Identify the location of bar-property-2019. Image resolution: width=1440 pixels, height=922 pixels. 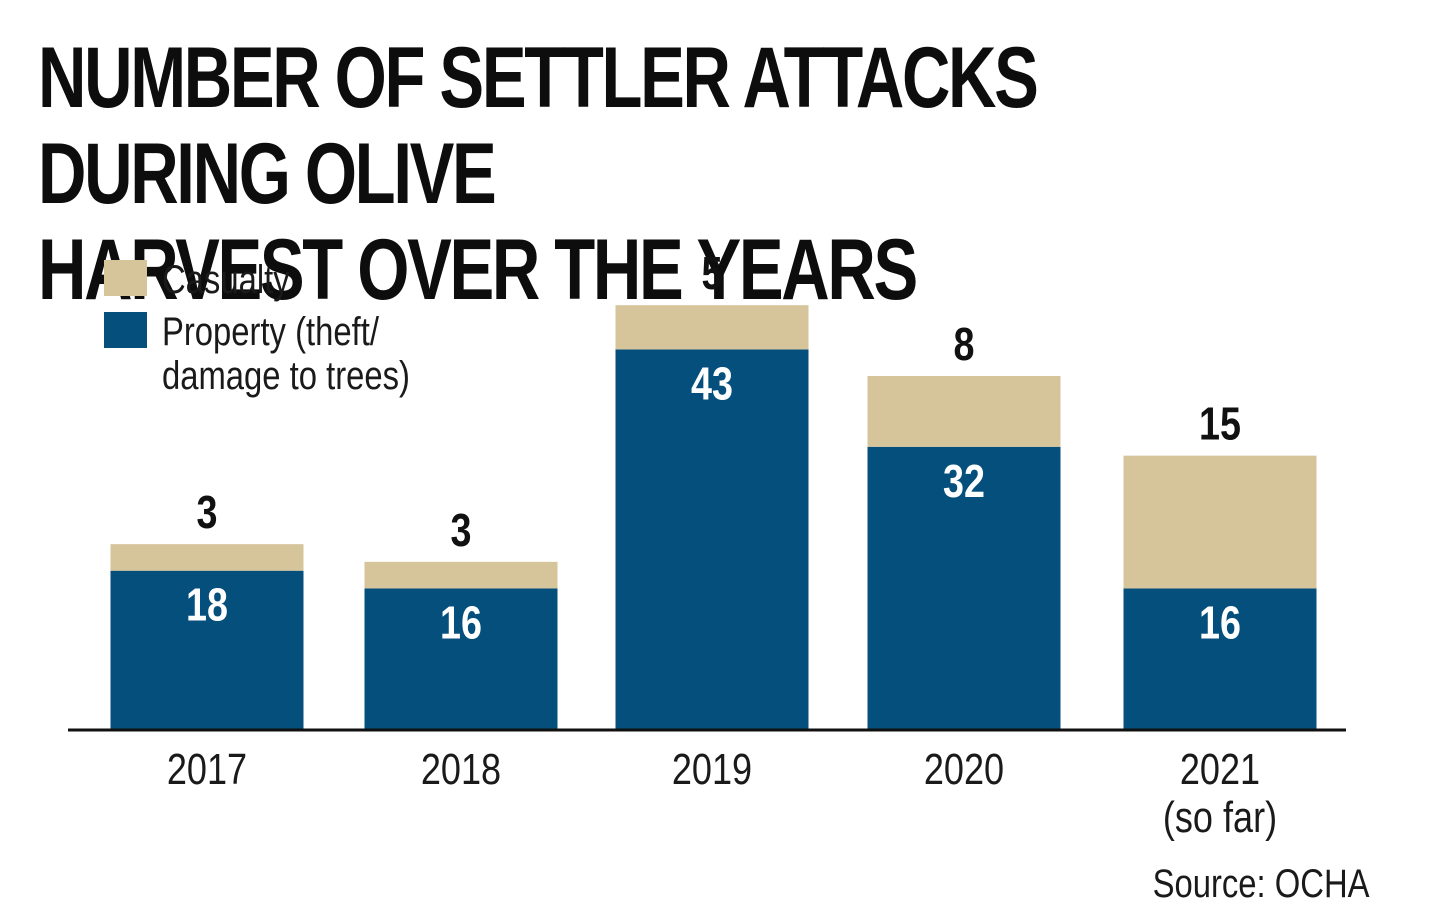
(712, 539).